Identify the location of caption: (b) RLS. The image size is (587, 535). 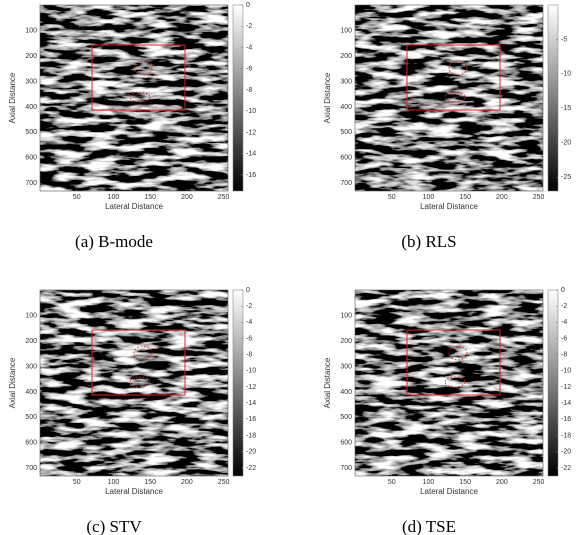
(428, 241).